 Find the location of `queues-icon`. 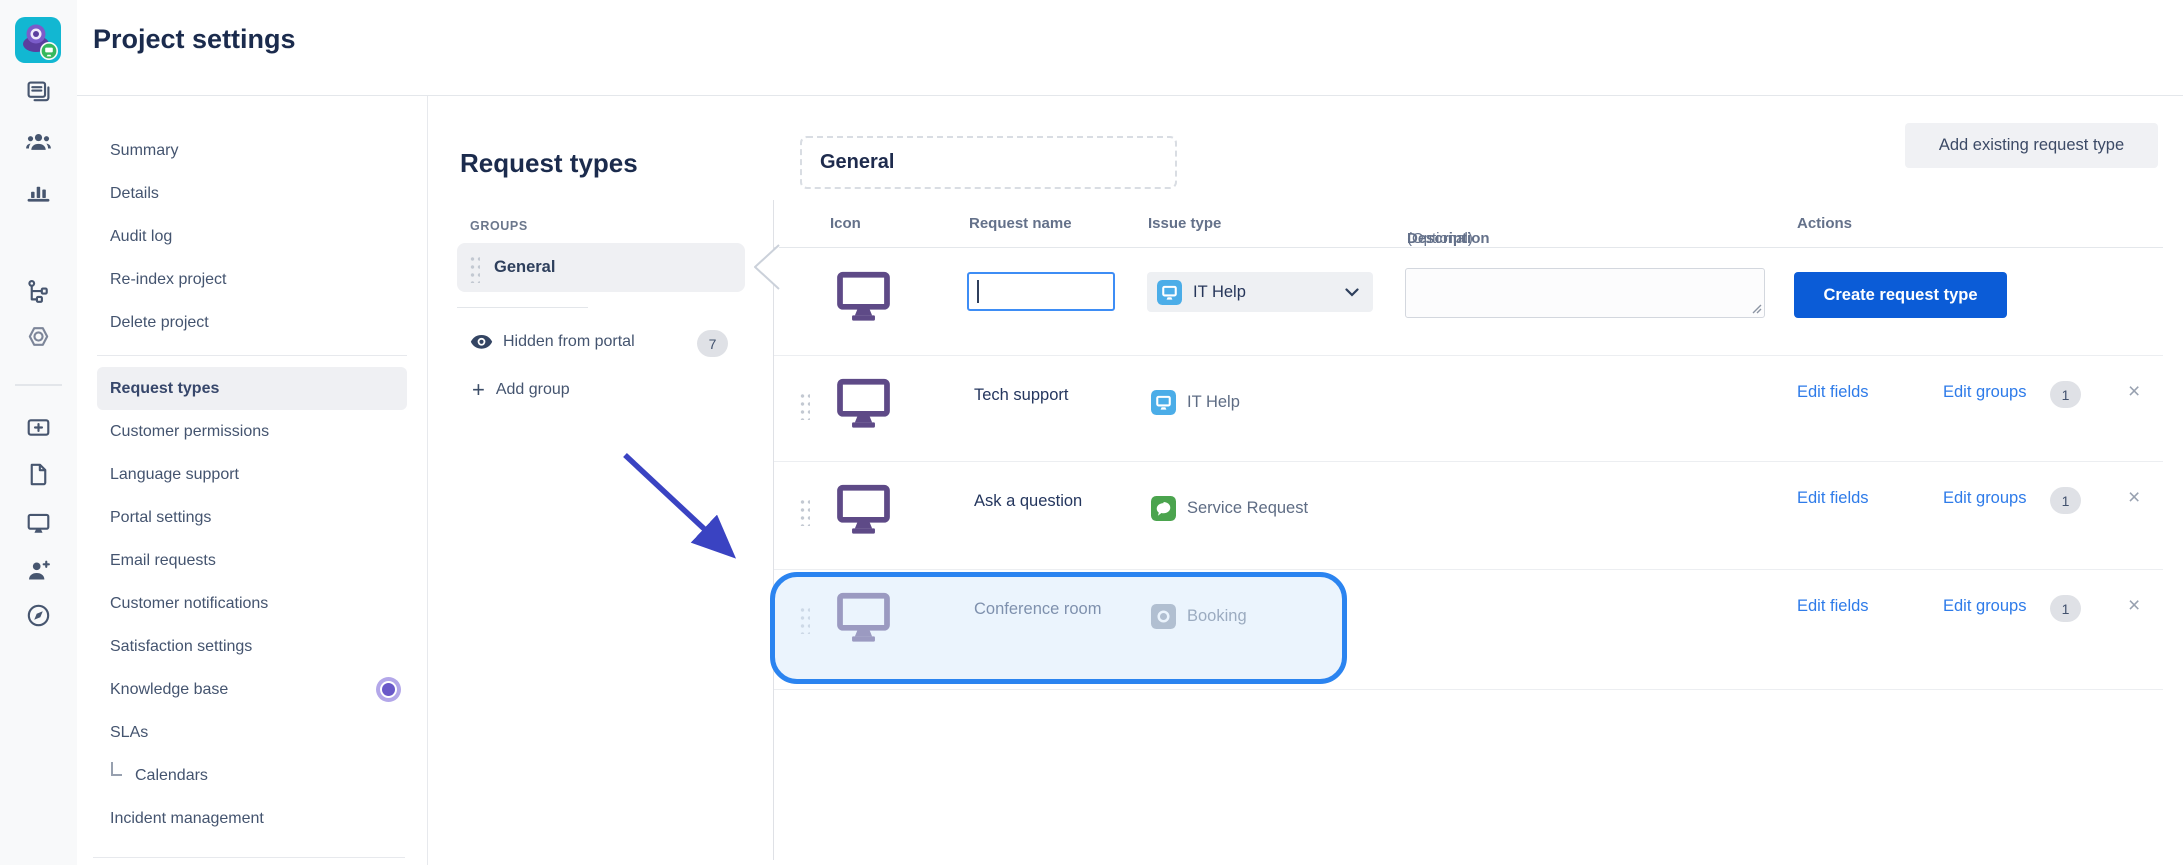

queues-icon is located at coordinates (38, 92).